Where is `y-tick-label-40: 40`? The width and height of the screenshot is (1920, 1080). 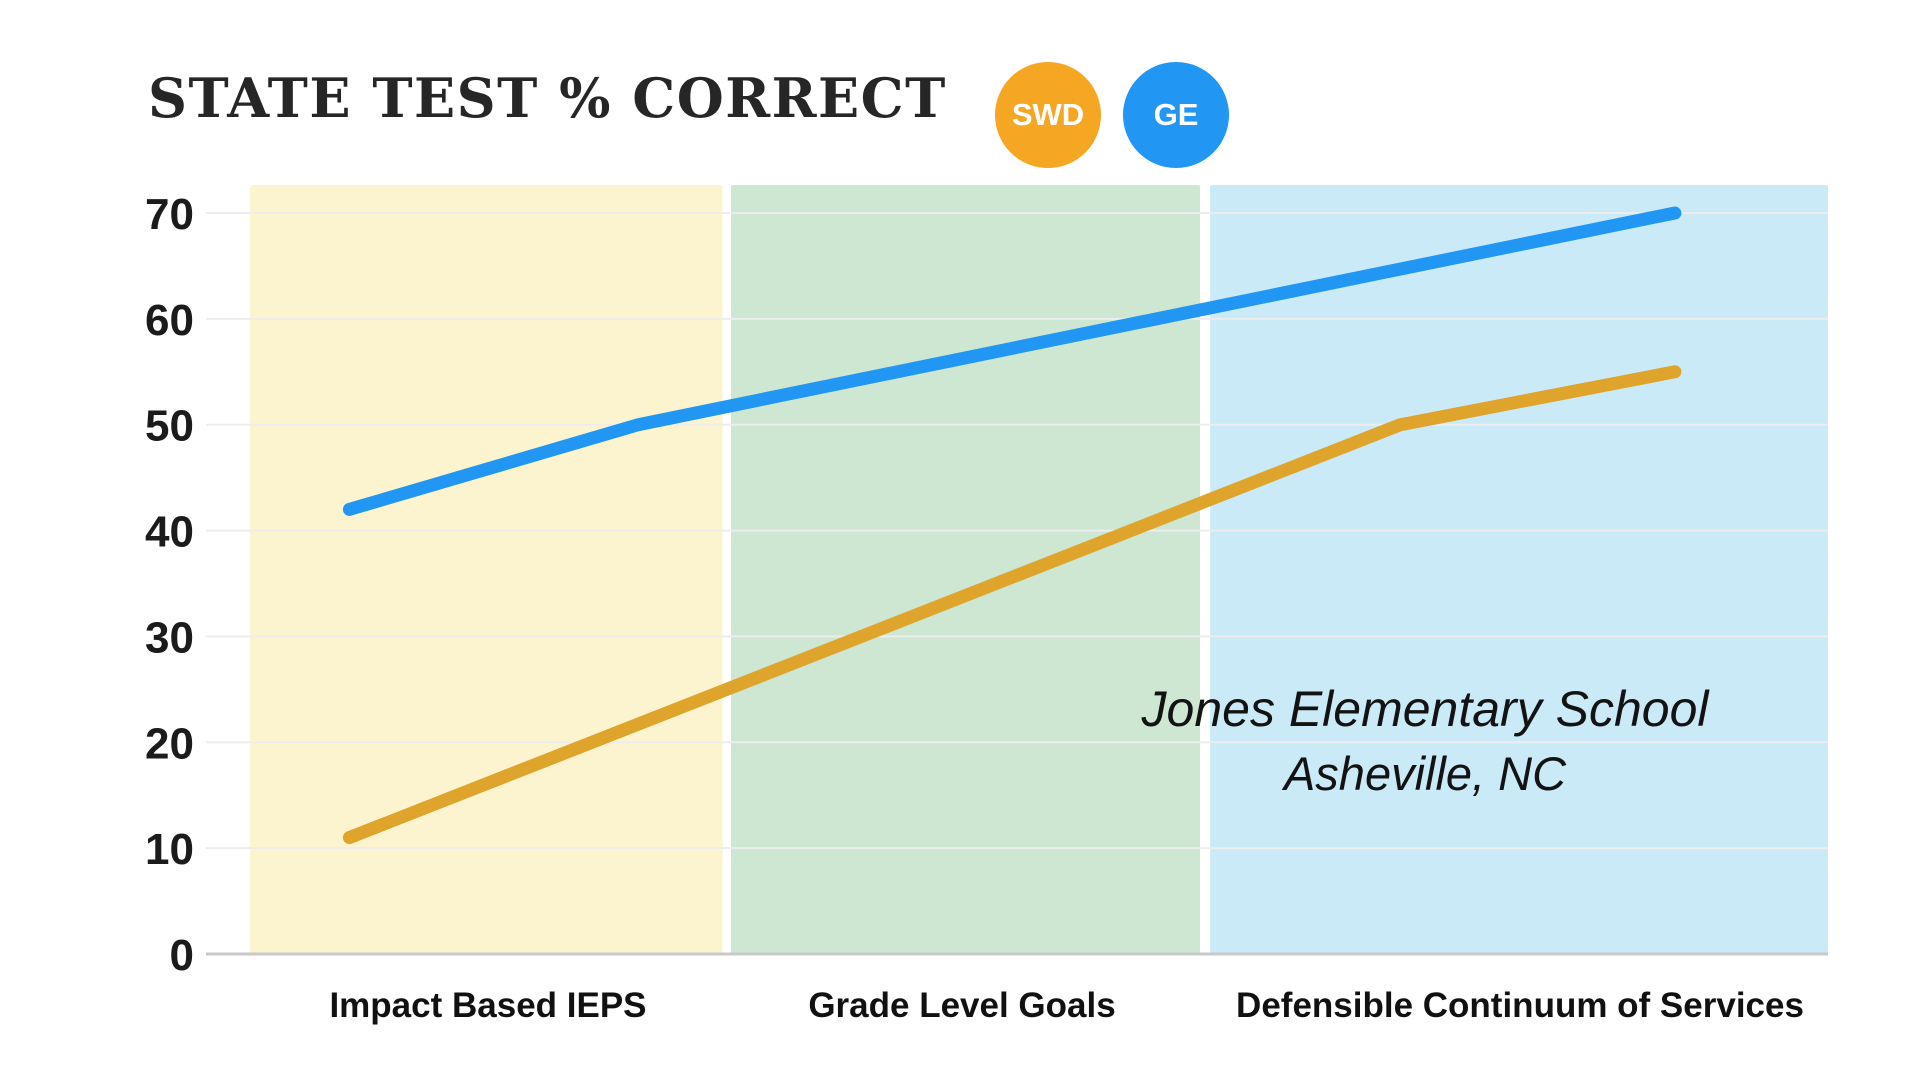 y-tick-label-40: 40 is located at coordinates (169, 532).